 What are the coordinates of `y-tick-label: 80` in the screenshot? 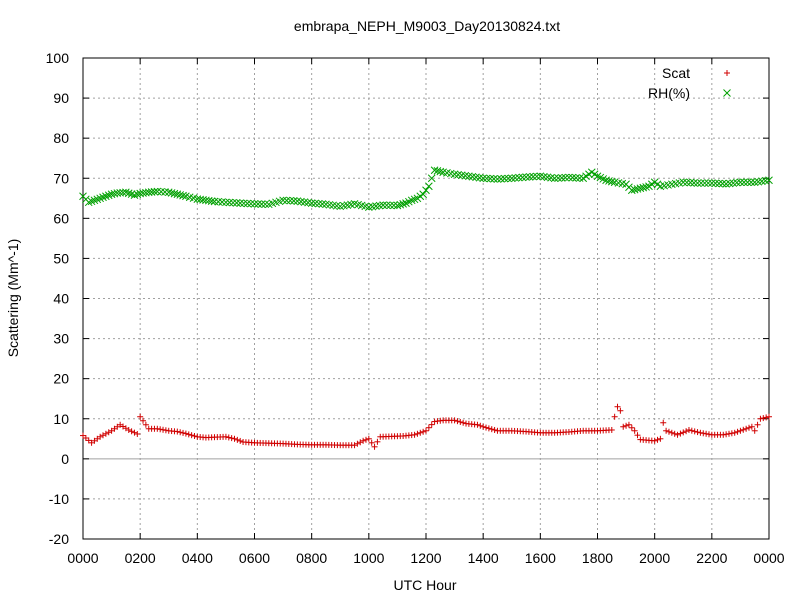 It's located at (61, 138).